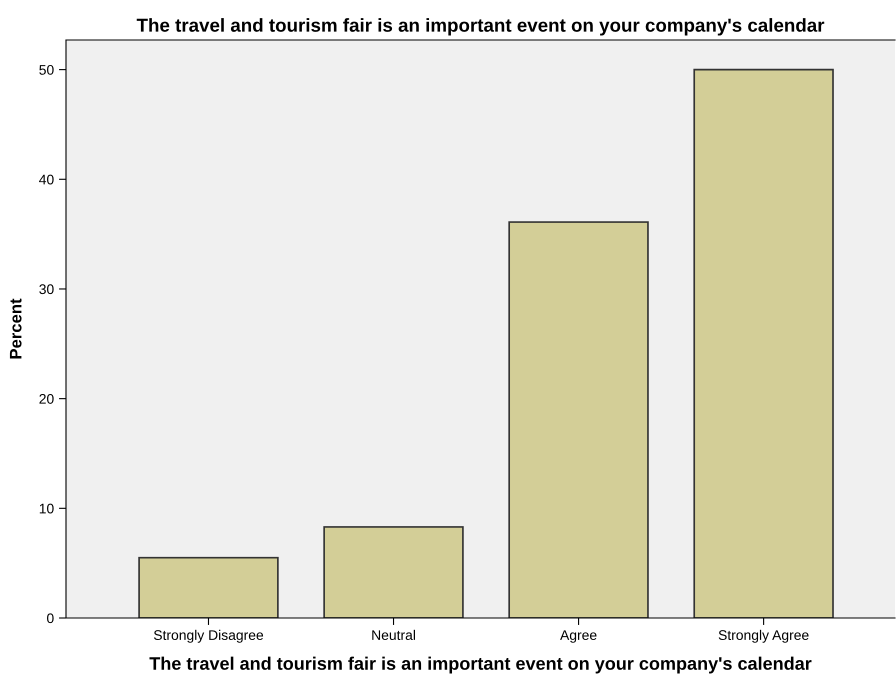 This screenshot has height=686, width=896. I want to click on y-tick-label: 50, so click(46, 69).